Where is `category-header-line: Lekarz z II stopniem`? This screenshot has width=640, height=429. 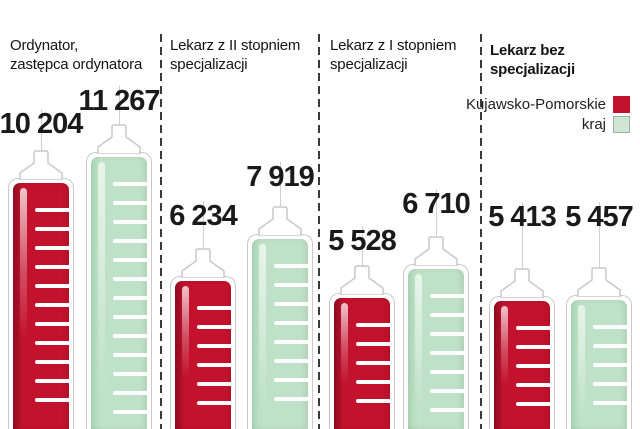
category-header-line: Lekarz z II stopniem is located at coordinates (235, 45).